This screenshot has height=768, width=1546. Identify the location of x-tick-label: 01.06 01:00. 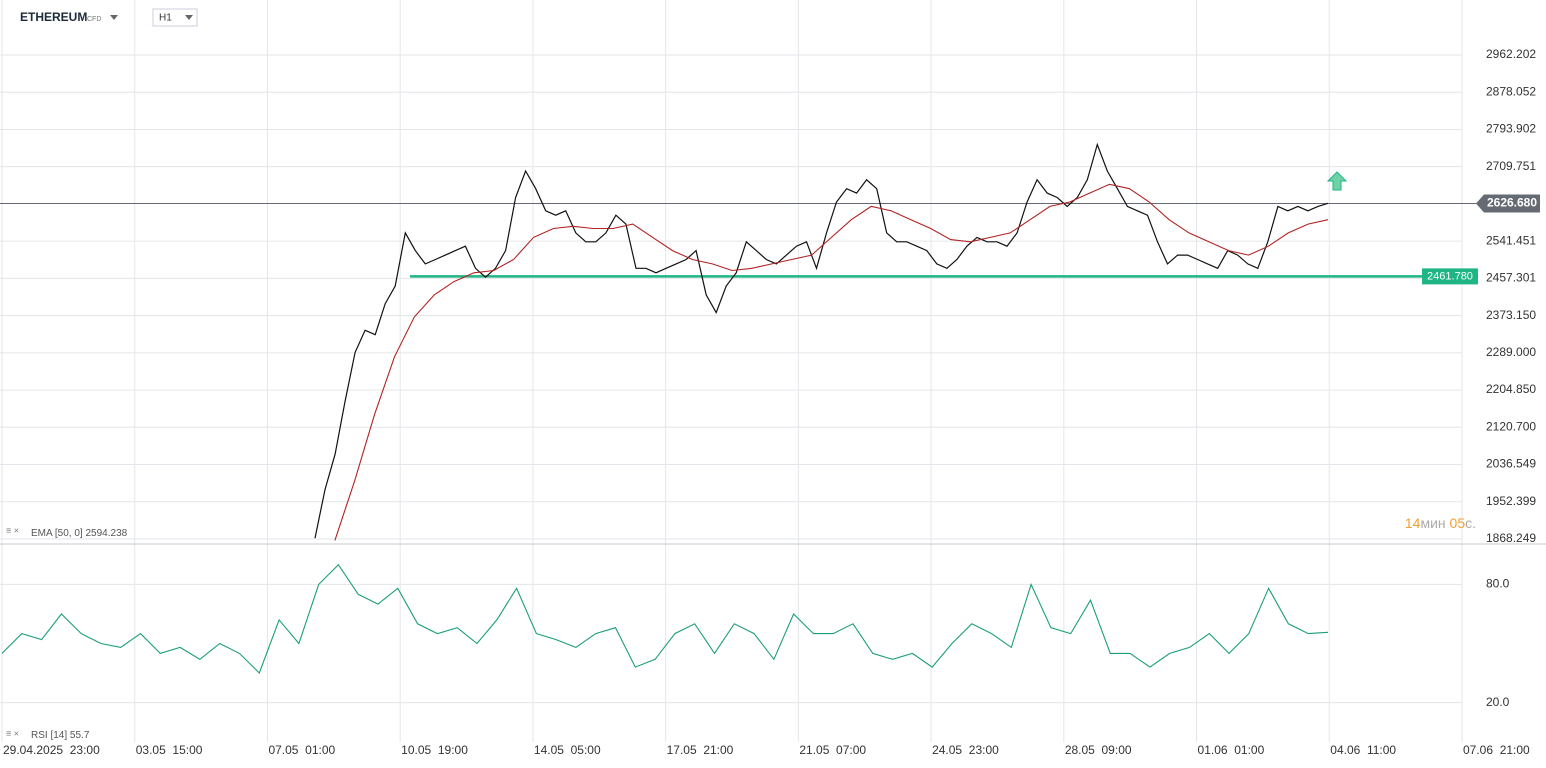
(1231, 750).